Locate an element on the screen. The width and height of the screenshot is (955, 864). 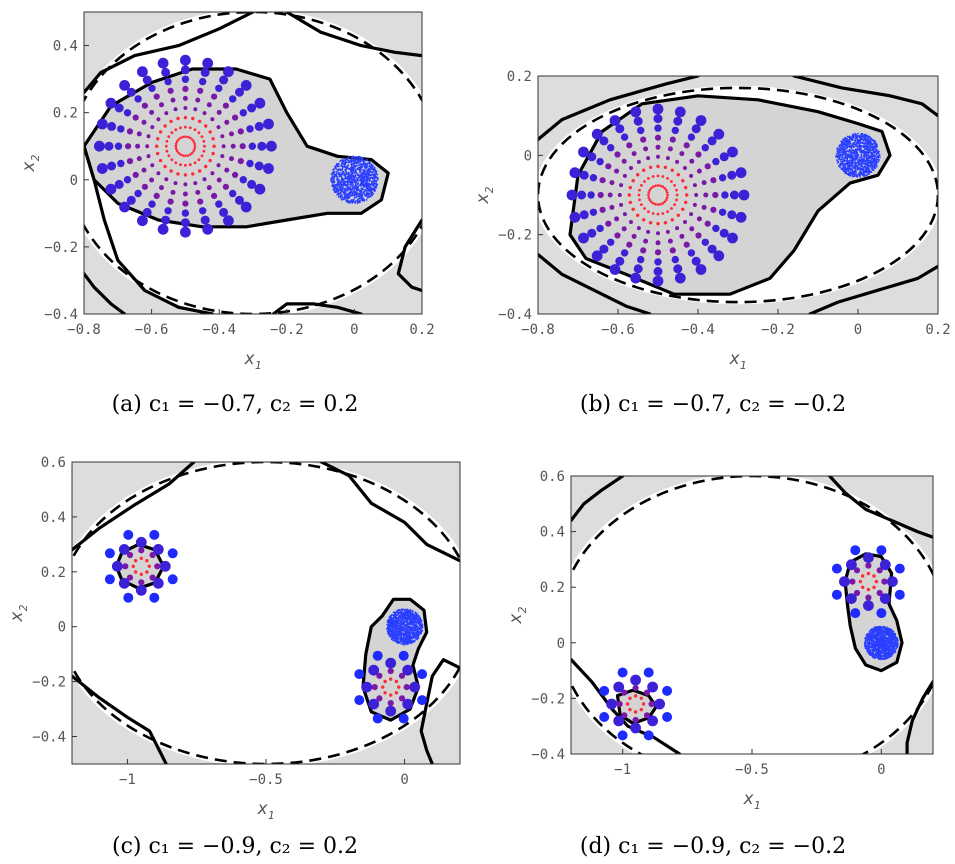
y-tick-label: −0.2 is located at coordinates (49, 683).